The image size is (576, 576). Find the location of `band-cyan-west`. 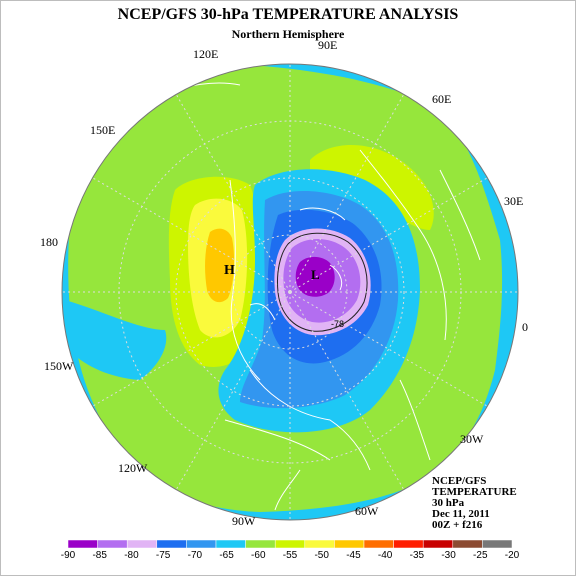

band-cyan-west is located at coordinates (116, 340).